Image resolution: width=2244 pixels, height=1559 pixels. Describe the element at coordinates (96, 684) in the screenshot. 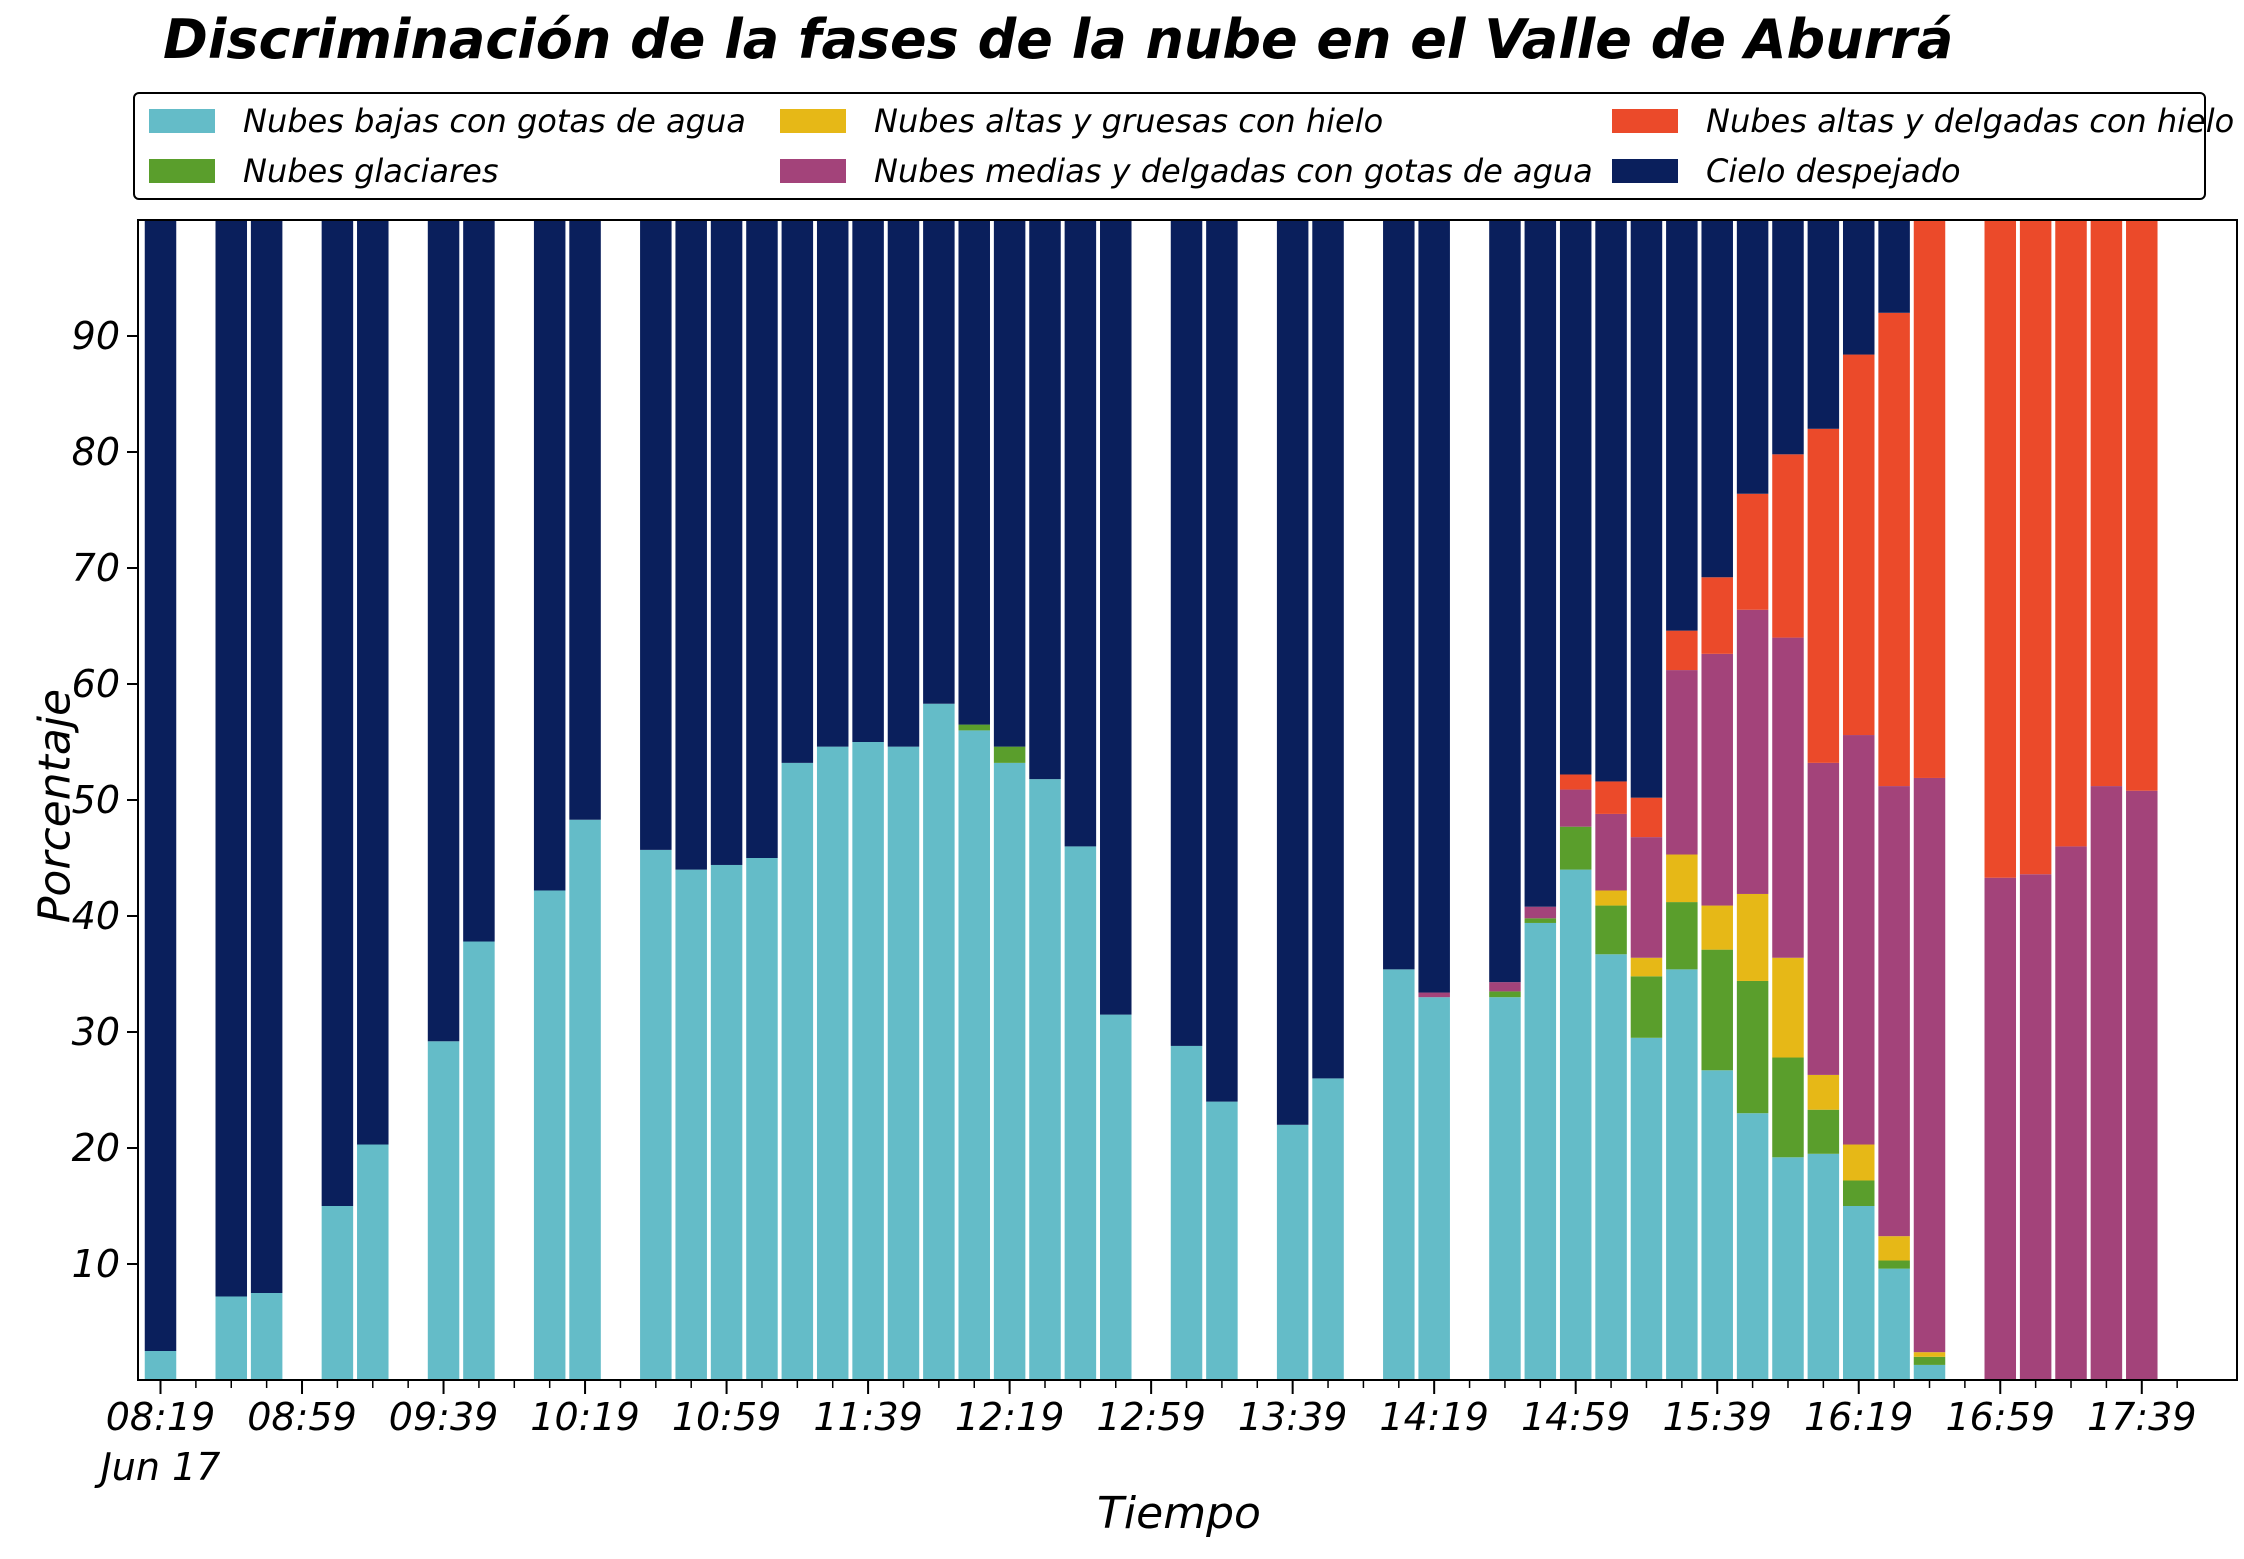

I see `y-tick-label-60: 60` at that location.